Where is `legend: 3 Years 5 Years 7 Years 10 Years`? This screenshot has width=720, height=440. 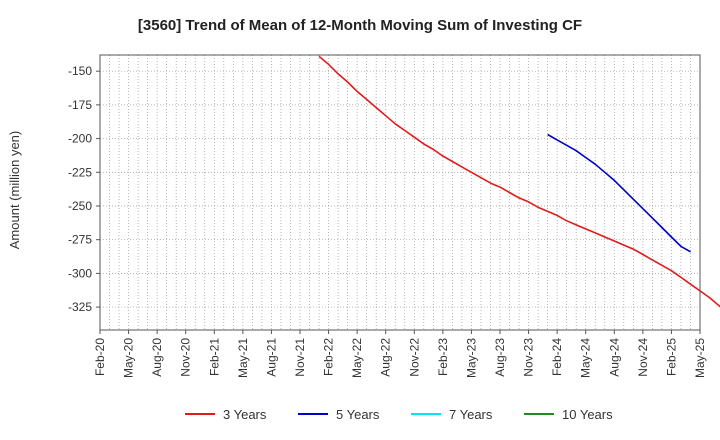
legend: 3 Years 5 Years 7 Years 10 Years is located at coordinates (399, 414).